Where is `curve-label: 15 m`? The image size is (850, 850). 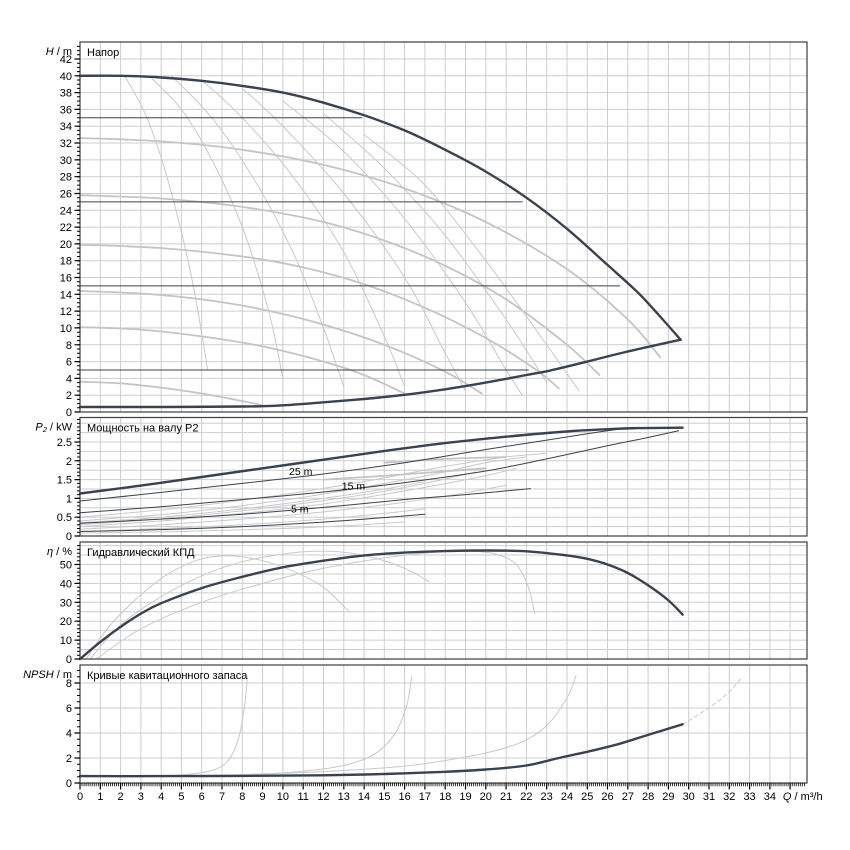 curve-label: 15 m is located at coordinates (354, 486).